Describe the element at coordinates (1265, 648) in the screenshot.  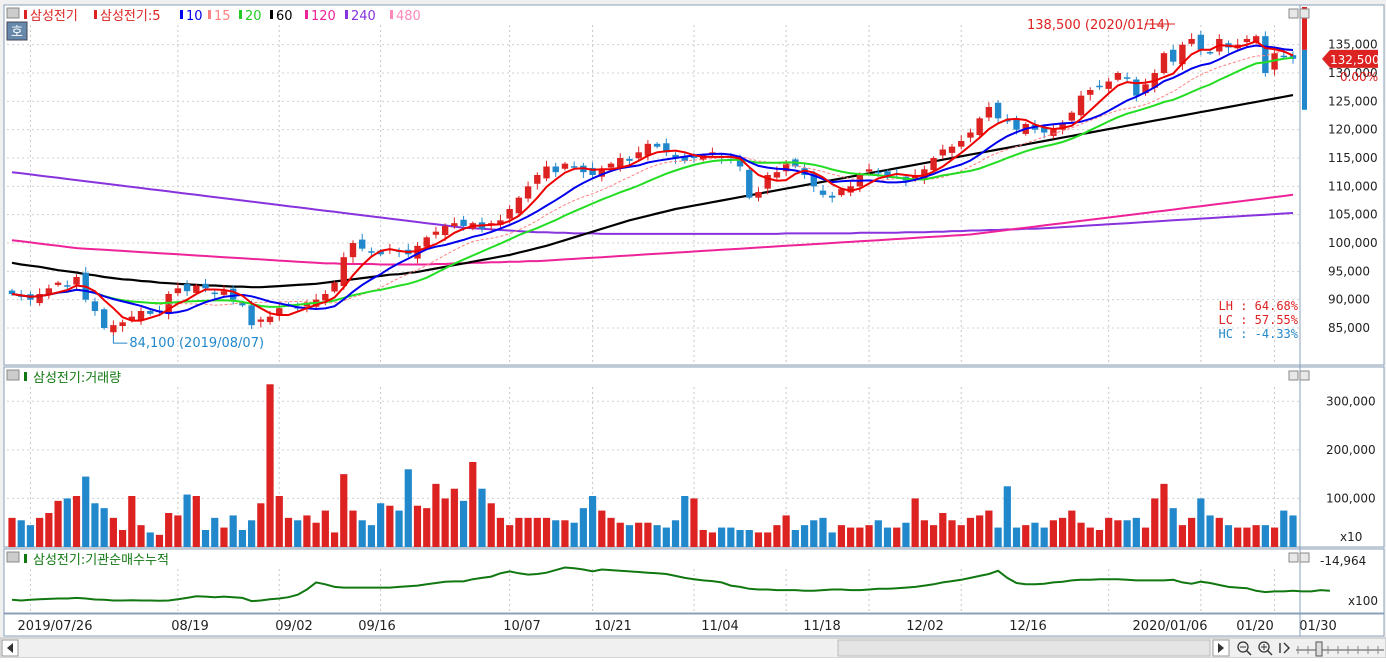
I see `zoom-in-icon` at that location.